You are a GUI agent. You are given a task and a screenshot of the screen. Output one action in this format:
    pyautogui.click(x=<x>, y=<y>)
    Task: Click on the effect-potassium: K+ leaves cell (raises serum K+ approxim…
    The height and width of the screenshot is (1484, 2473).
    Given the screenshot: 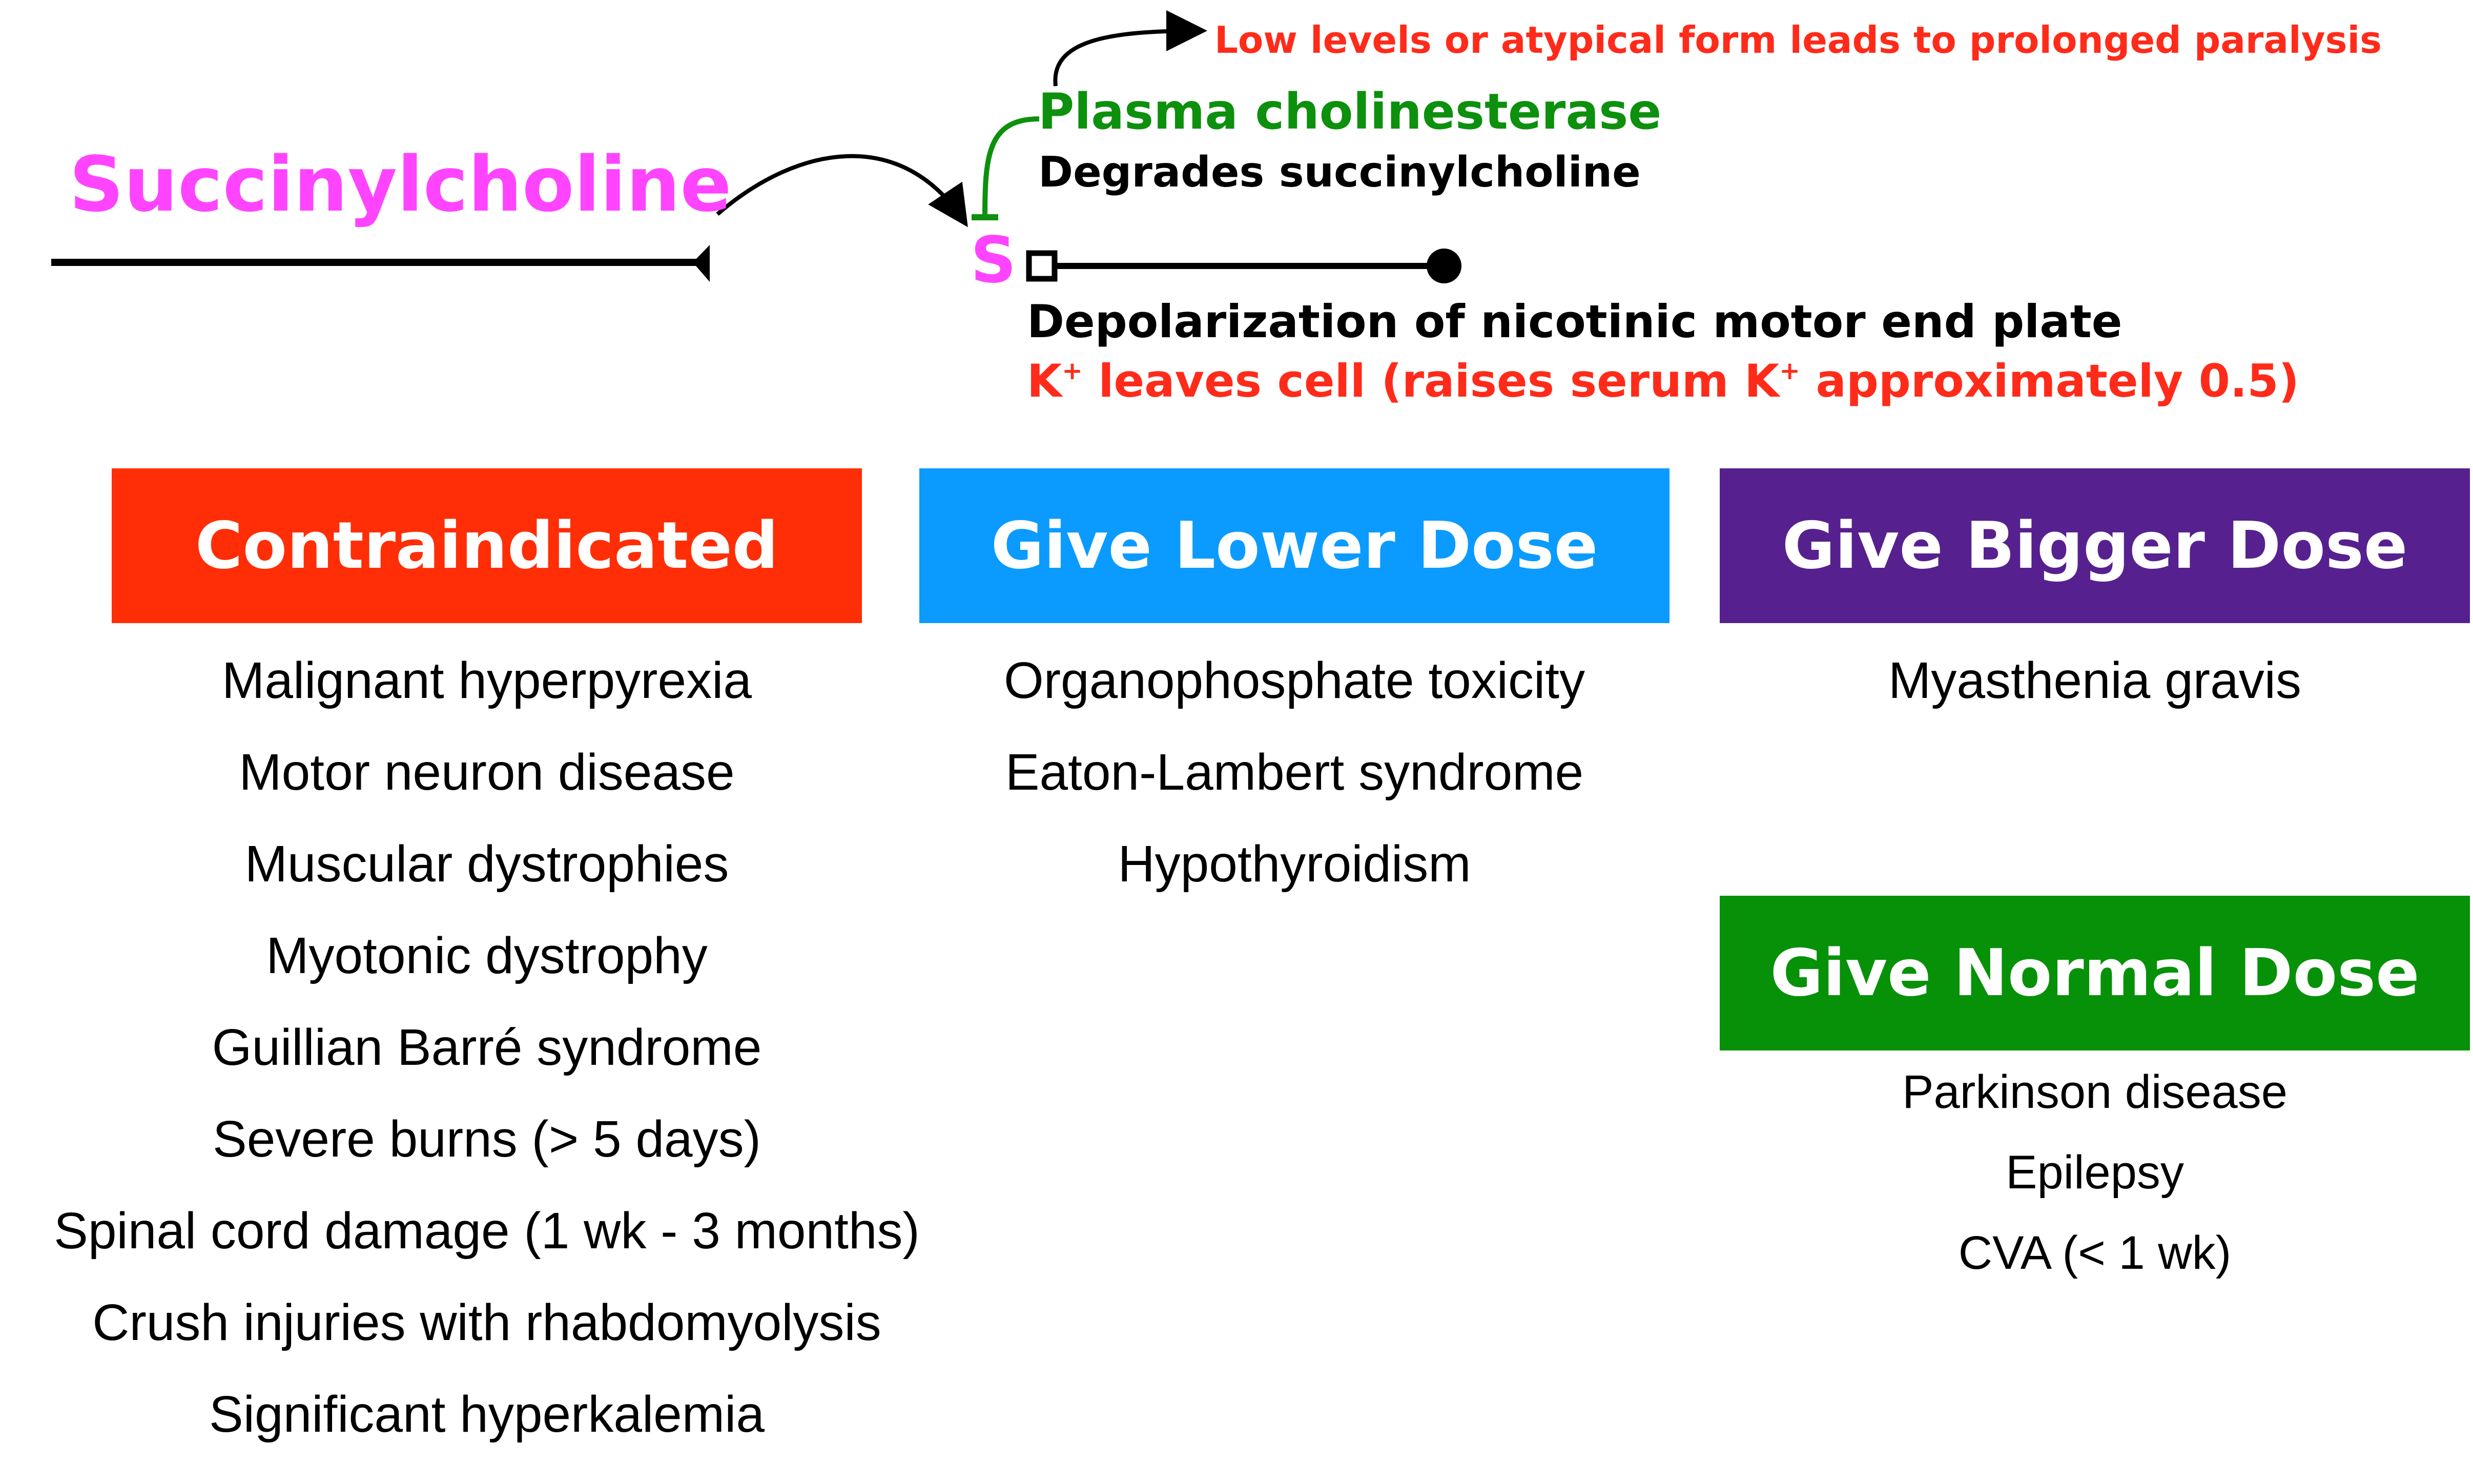 What is the action you would take?
    pyautogui.click(x=1663, y=382)
    